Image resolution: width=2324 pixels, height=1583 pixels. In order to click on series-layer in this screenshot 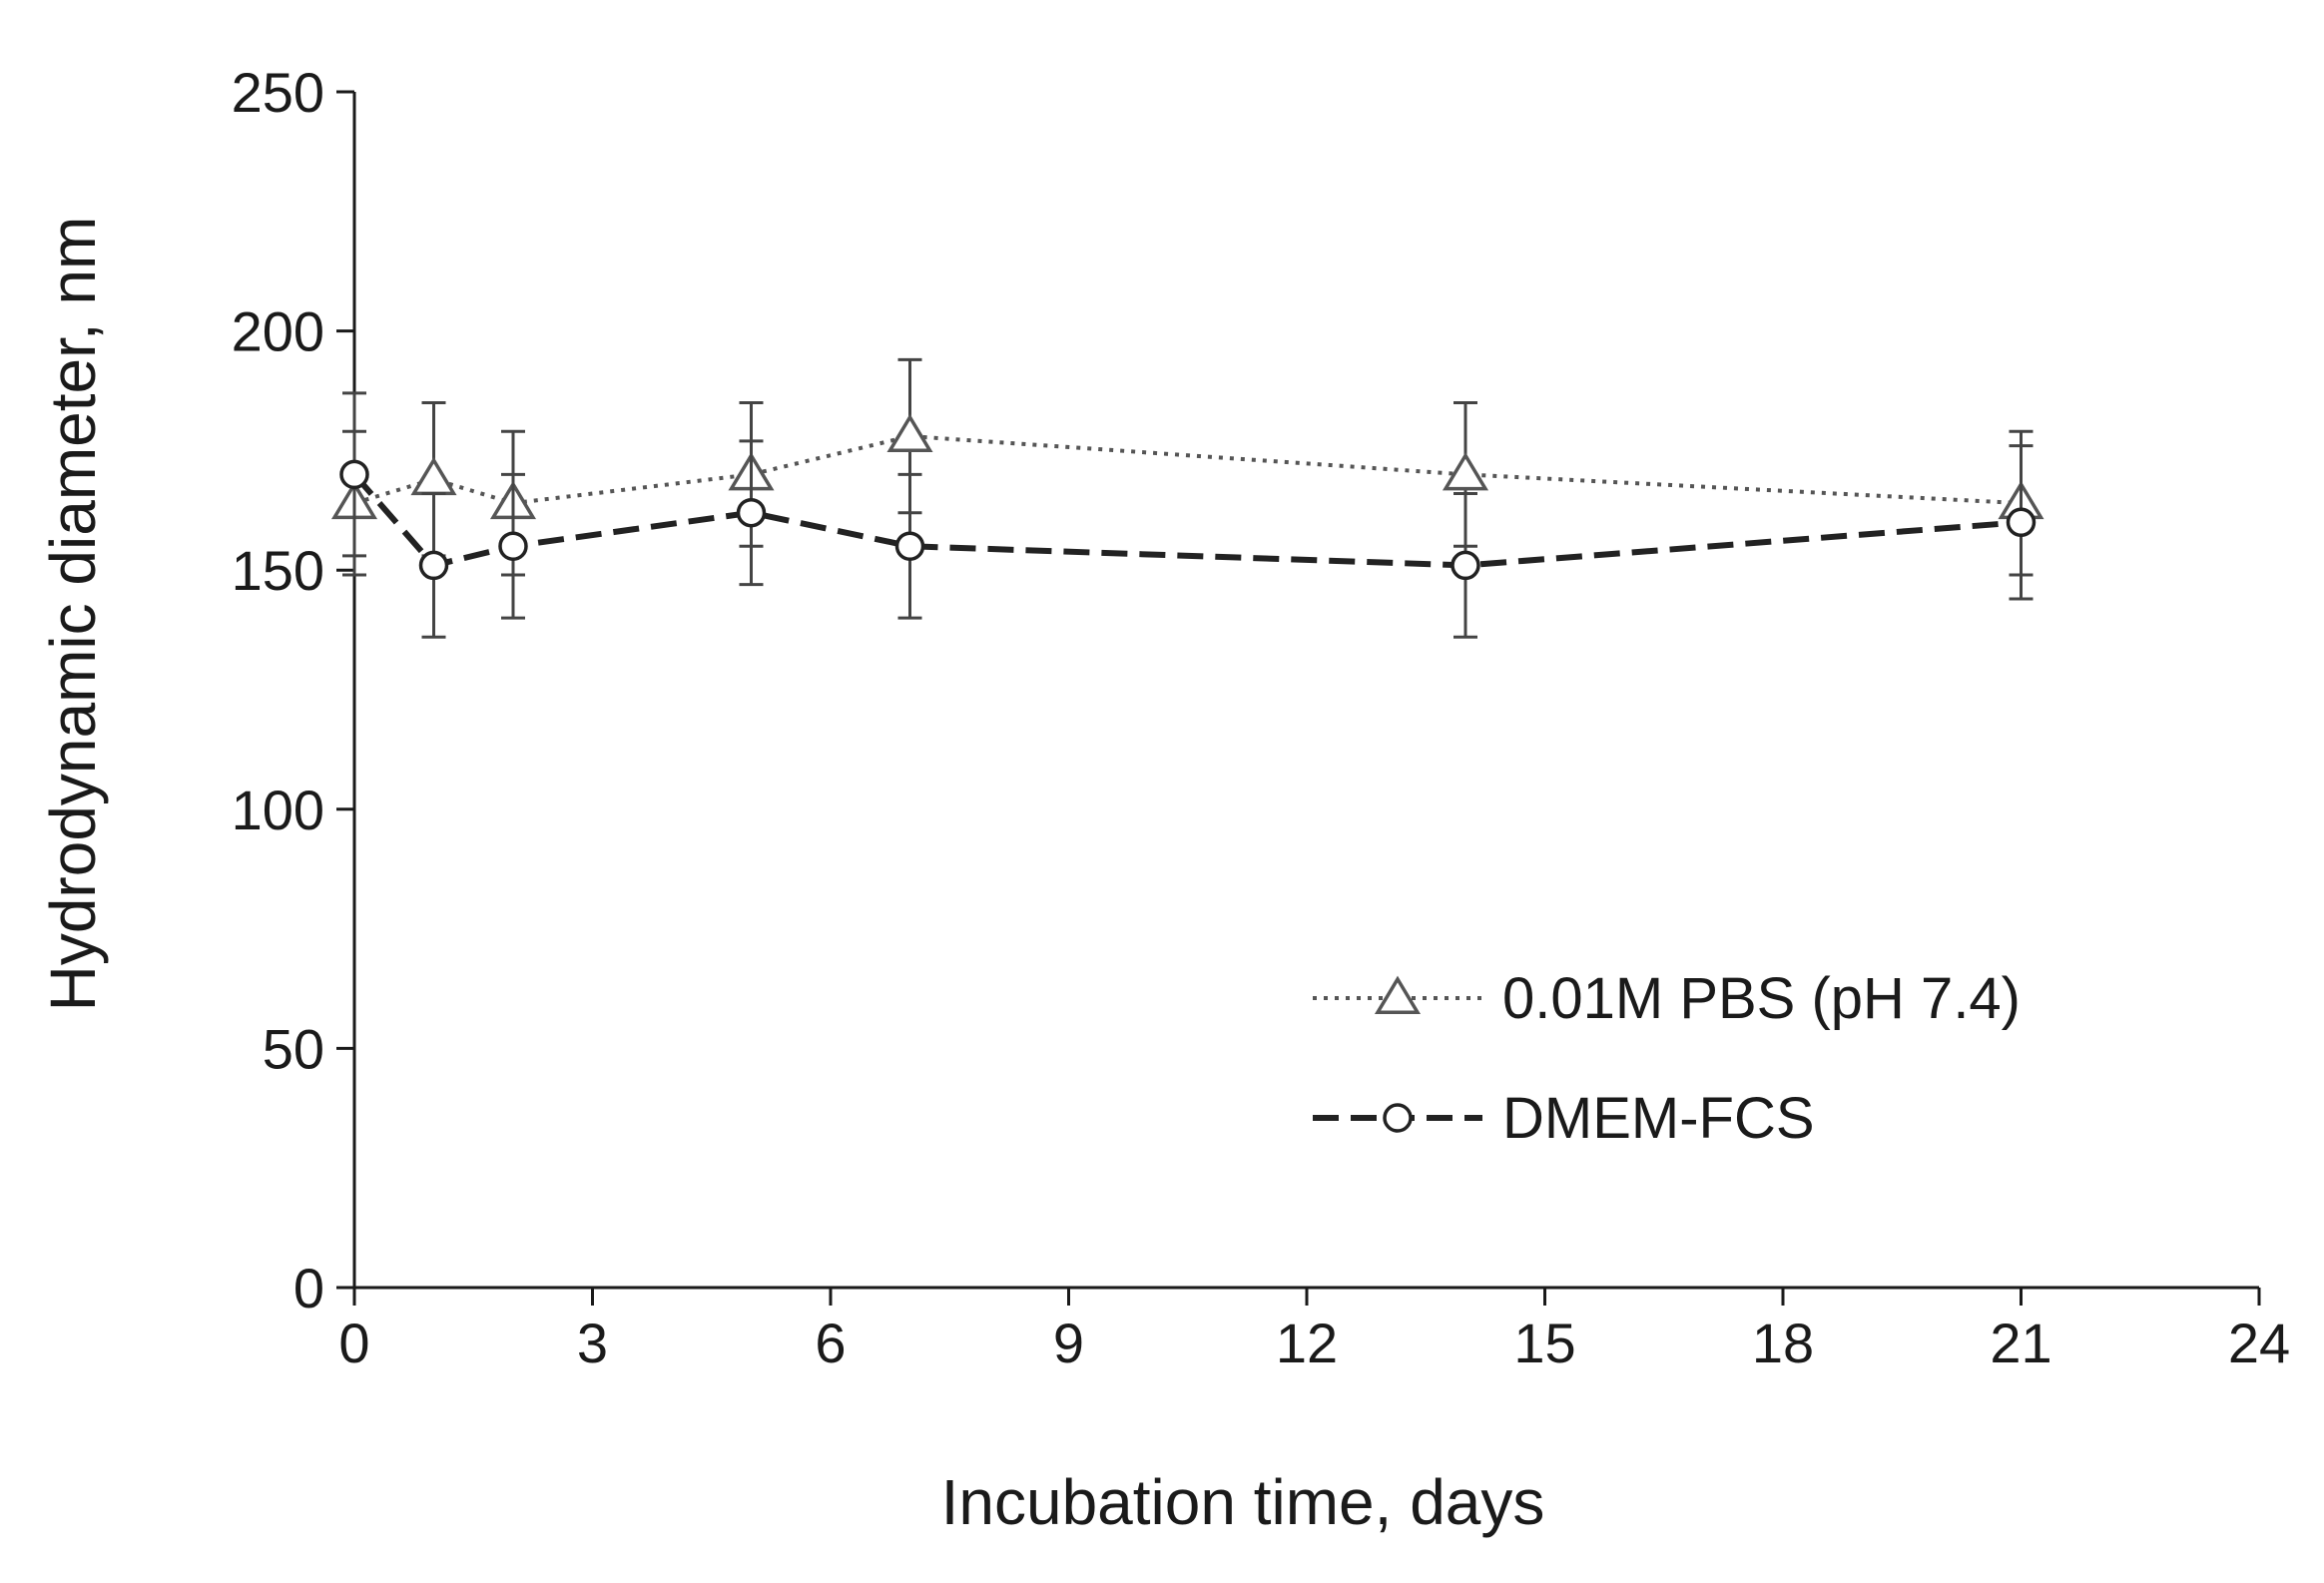, I will do `click(1187, 498)`.